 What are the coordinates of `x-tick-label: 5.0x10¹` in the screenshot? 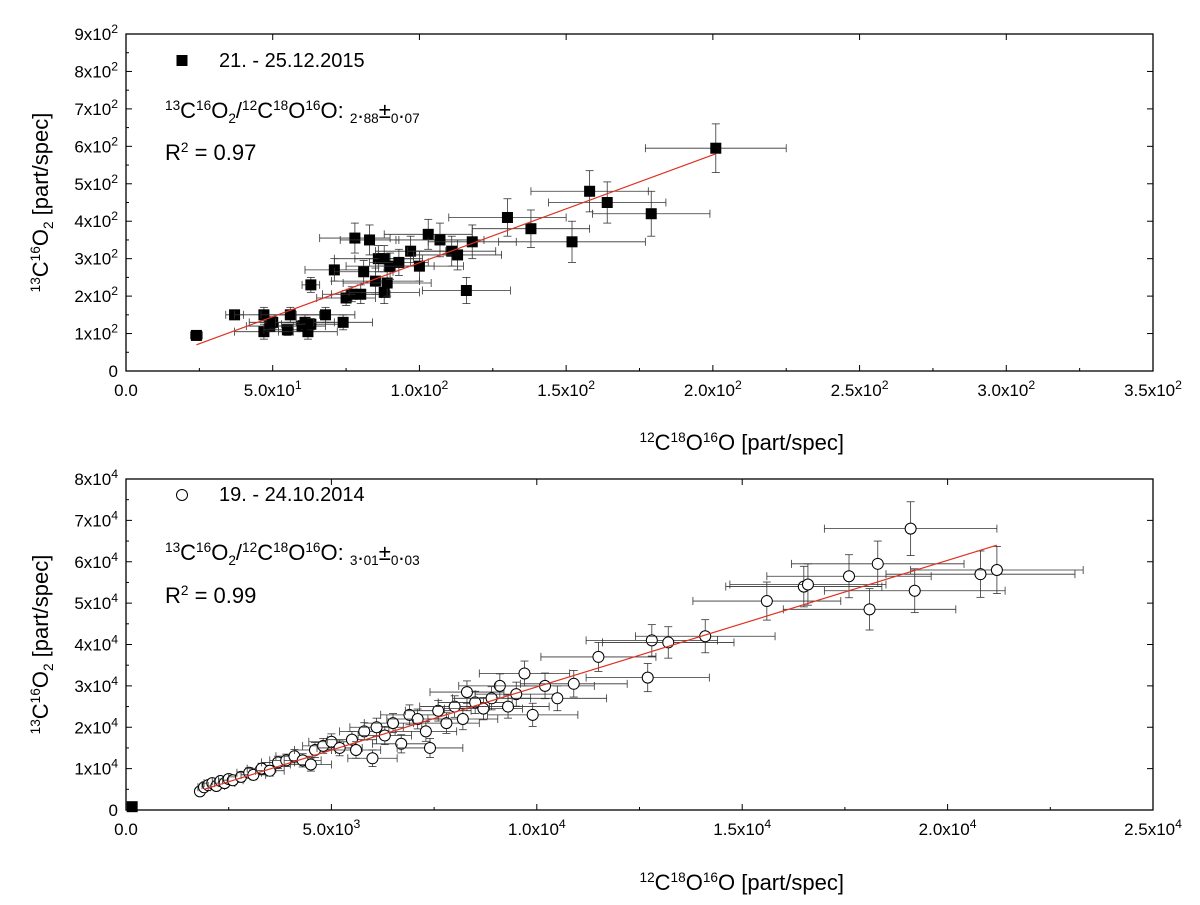 It's located at (273, 389).